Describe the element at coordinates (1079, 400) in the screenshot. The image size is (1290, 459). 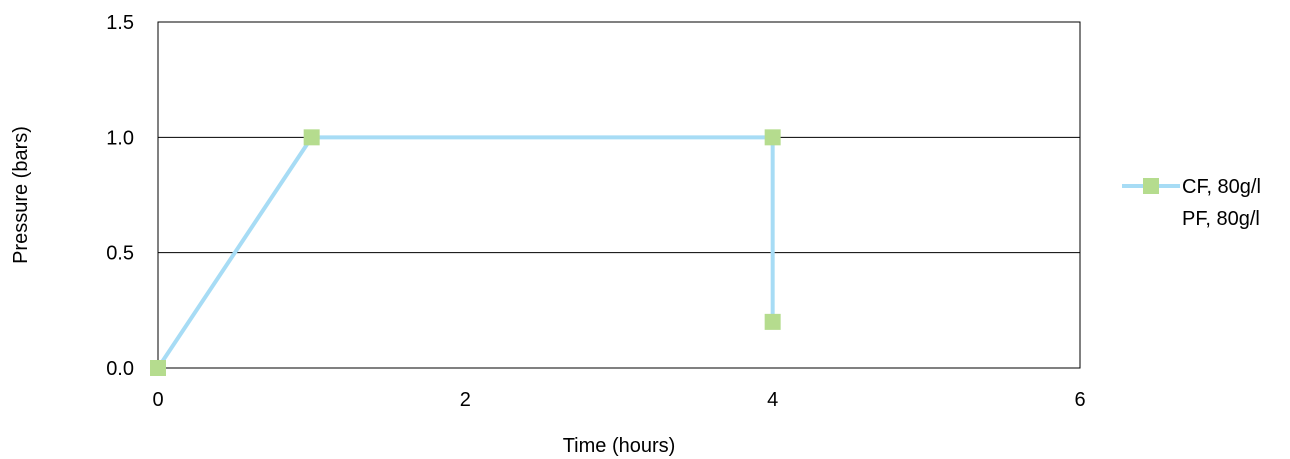
I see `x-tick-label: 6` at that location.